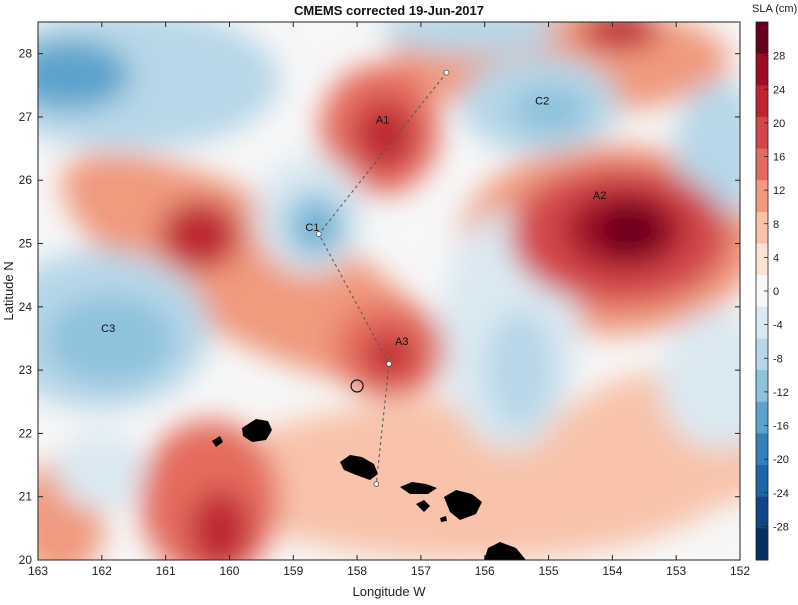 The image size is (798, 605). I want to click on x-tick-label: 160, so click(229, 571).